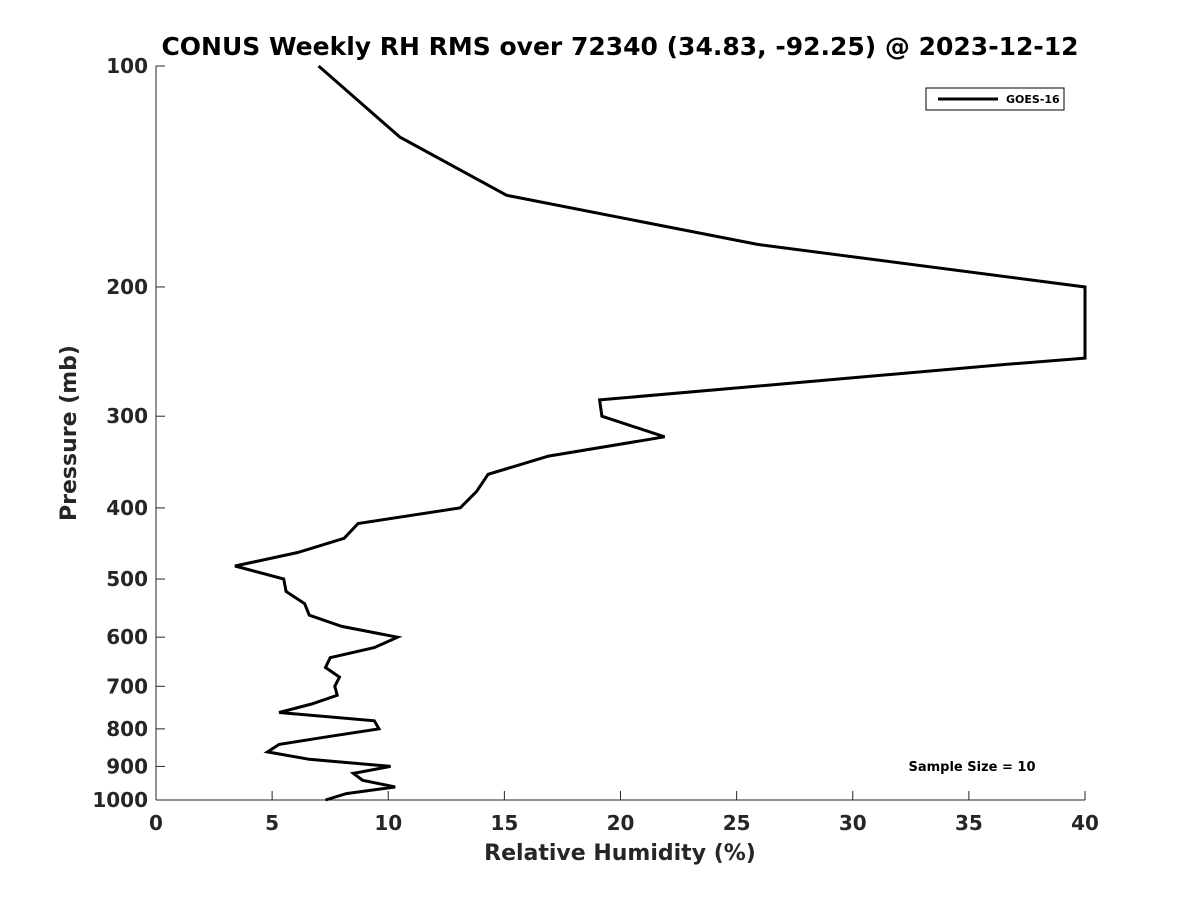  I want to click on y-tick-label: 1000, so click(120, 800).